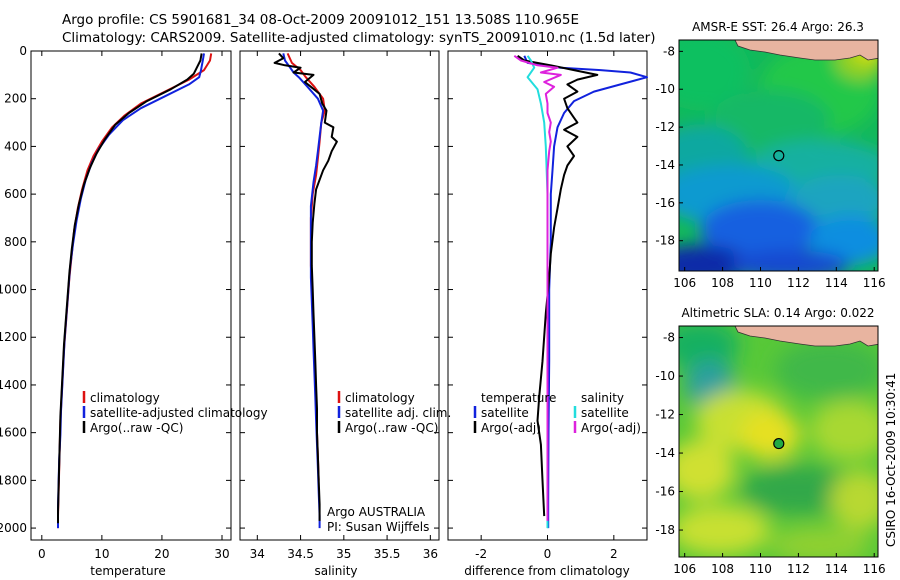 This screenshot has height=580, width=900. What do you see at coordinates (665, 415) in the screenshot?
I see `sla-y-tick-label: -12` at bounding box center [665, 415].